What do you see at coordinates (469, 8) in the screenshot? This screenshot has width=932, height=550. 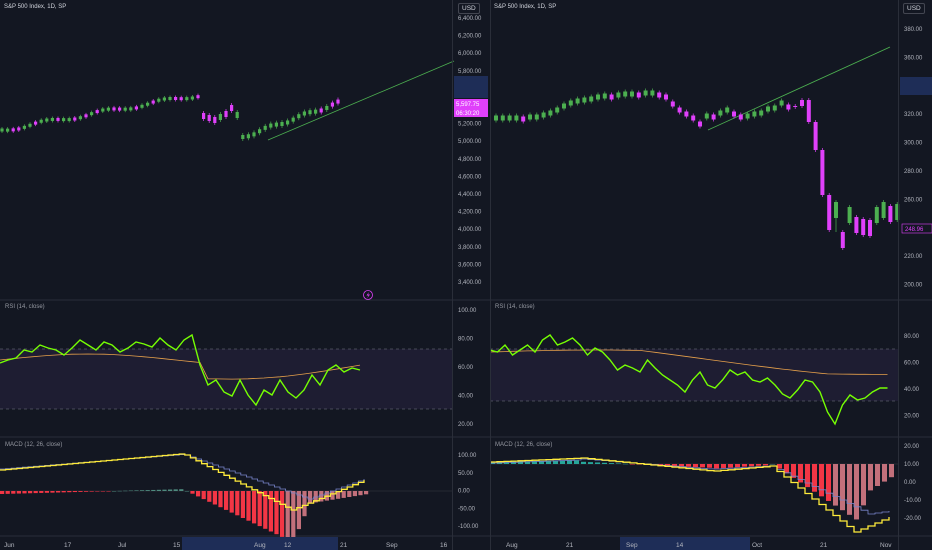 I see `left-currency-button: USD` at bounding box center [469, 8].